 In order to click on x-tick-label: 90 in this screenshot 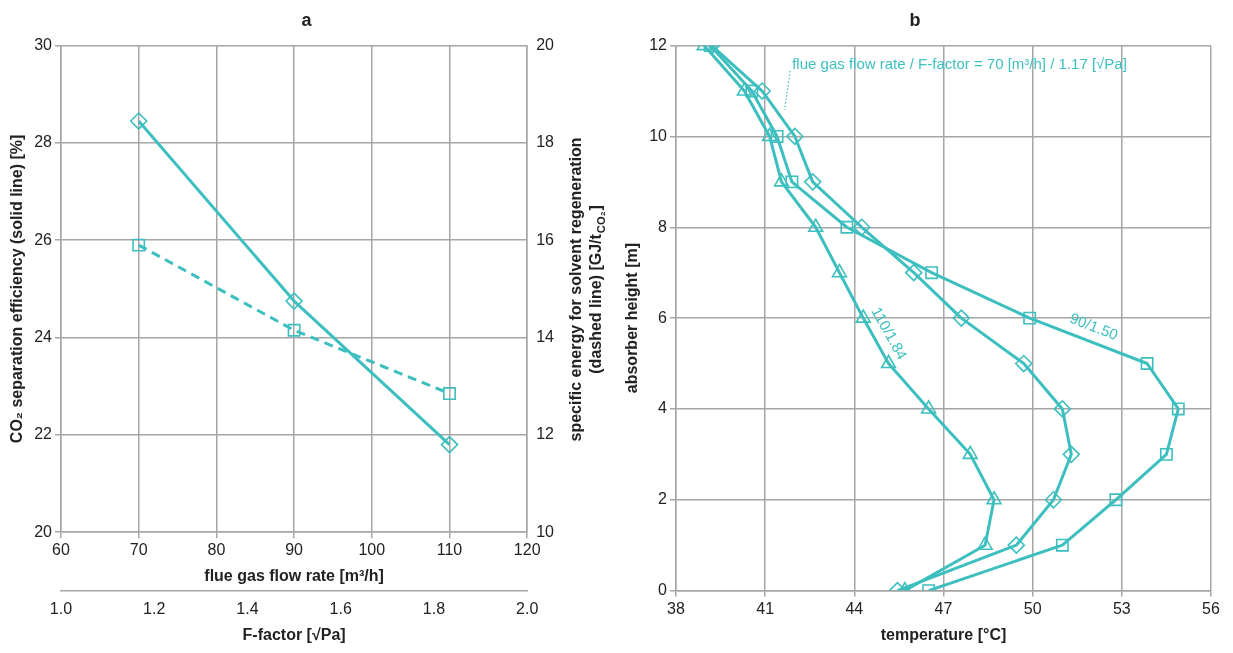, I will do `click(294, 550)`.